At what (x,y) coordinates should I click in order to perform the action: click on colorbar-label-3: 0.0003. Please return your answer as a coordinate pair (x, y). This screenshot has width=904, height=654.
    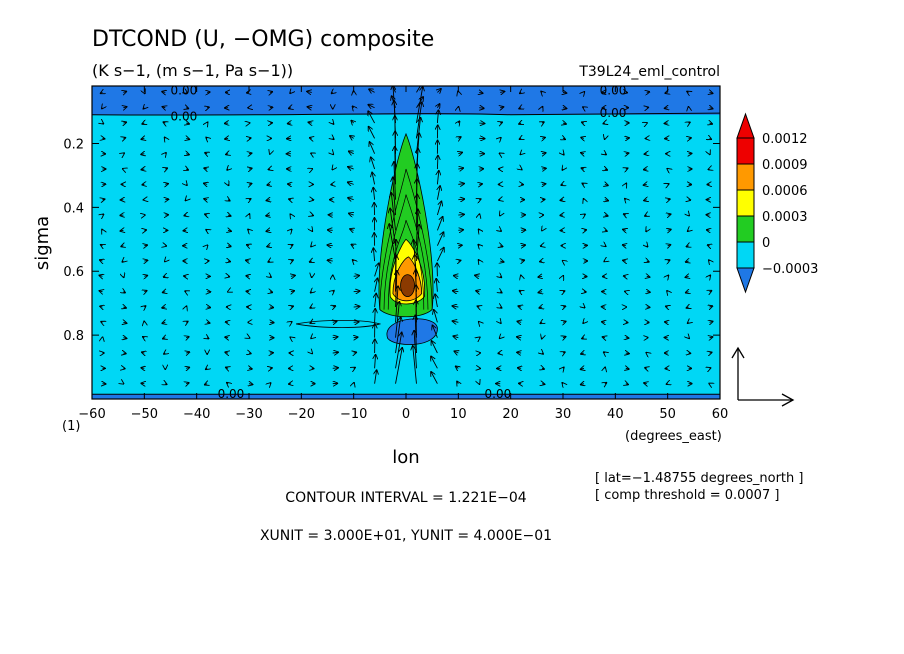
    Looking at the image, I should click on (785, 217).